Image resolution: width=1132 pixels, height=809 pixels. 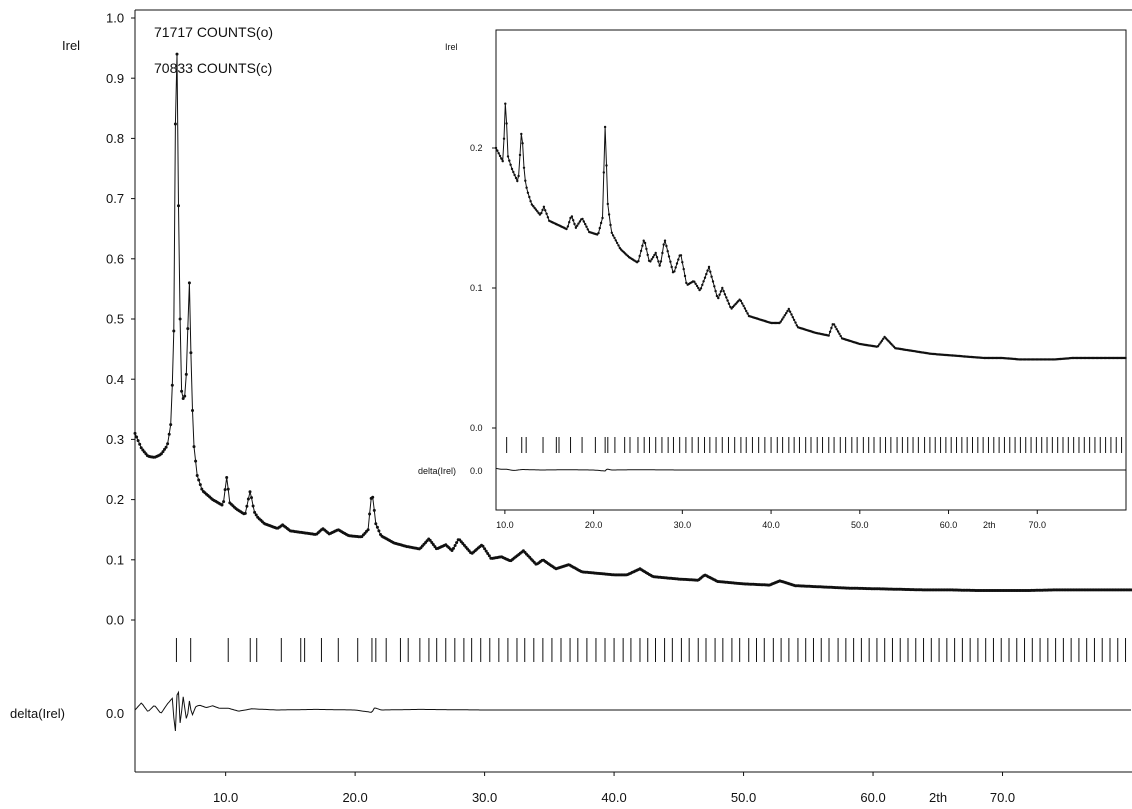 I want to click on inset-x-tick-label: 10.0, so click(x=505, y=525).